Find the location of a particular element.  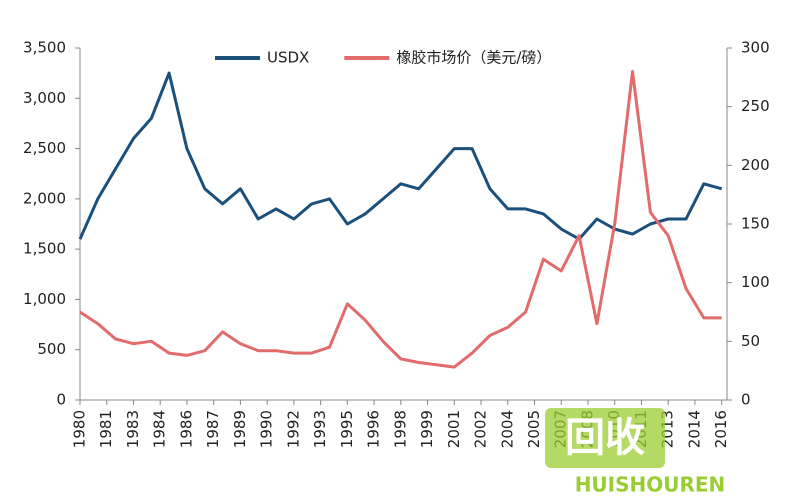

x-tick-label: 2002 is located at coordinates (481, 429).